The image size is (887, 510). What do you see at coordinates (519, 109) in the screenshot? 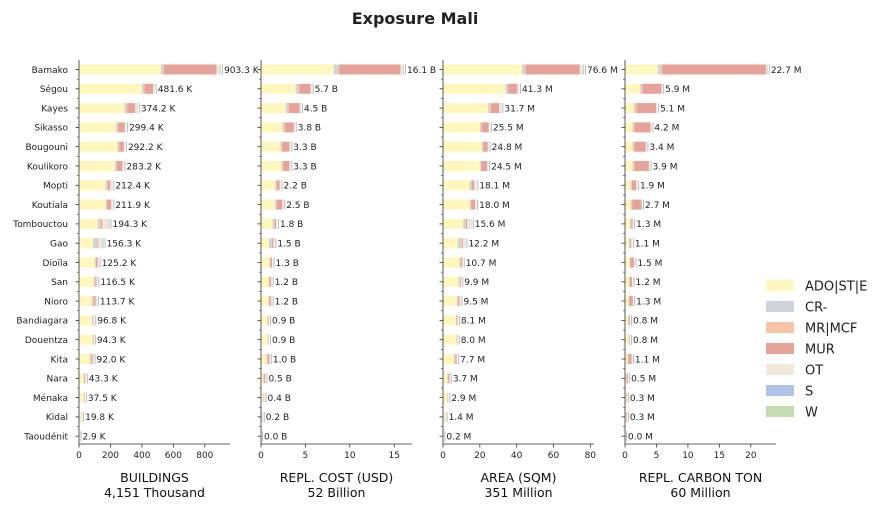
I see `data-label: 31.7 M` at bounding box center [519, 109].